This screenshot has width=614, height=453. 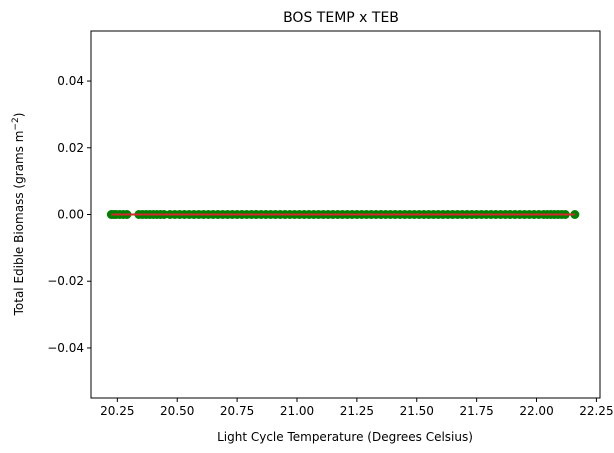 I want to click on y-axis-label-main: Total Edible Biomass (grams m, so click(x=19, y=224).